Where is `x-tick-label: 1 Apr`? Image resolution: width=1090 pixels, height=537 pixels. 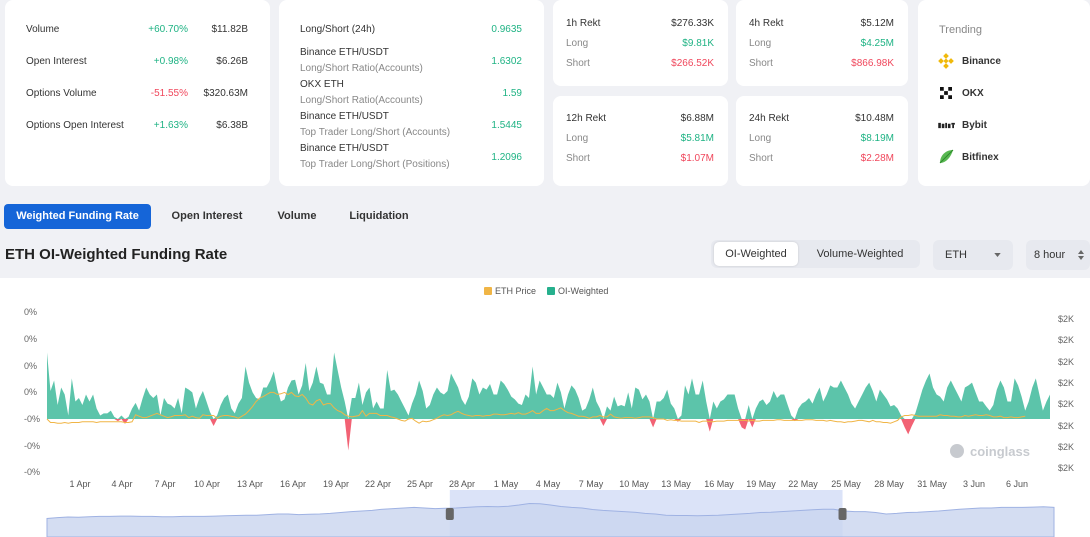
x-tick-label: 1 Apr is located at coordinates (79, 484).